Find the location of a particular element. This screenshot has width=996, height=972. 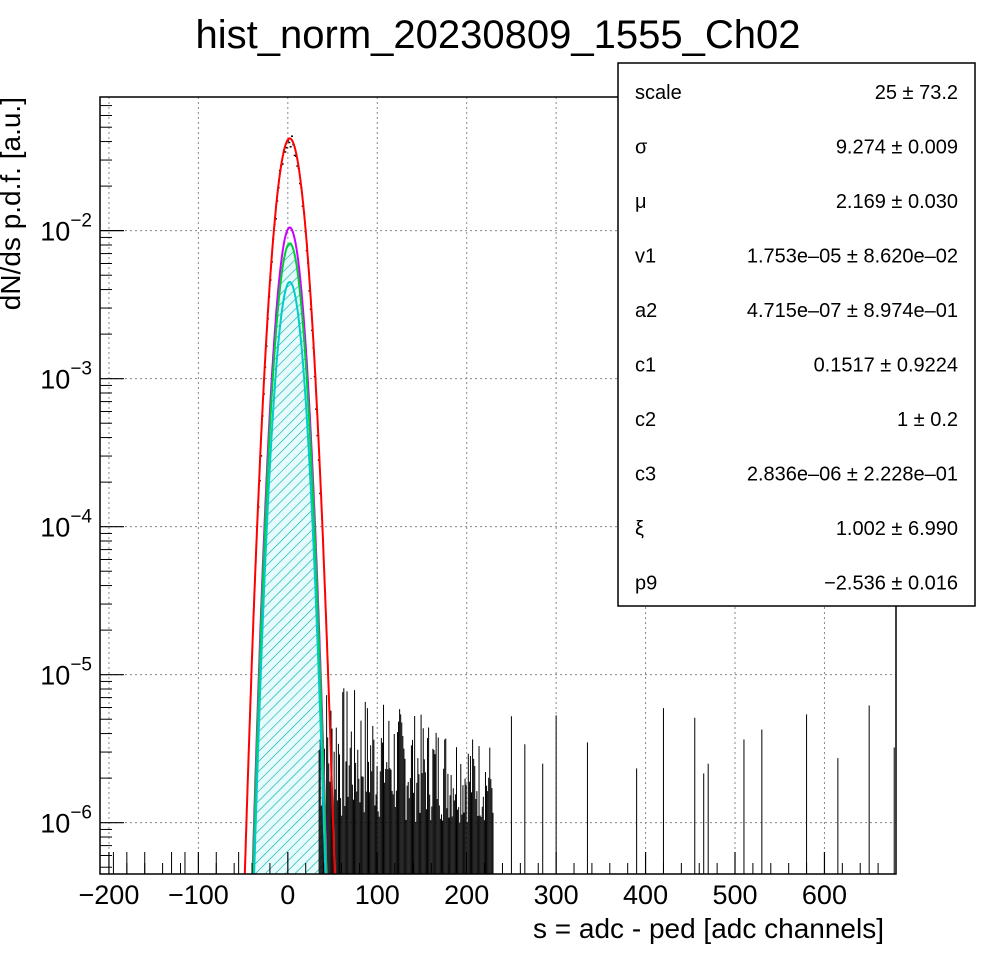

stat-value: 1.002 ± 6.990 is located at coordinates (897, 529).